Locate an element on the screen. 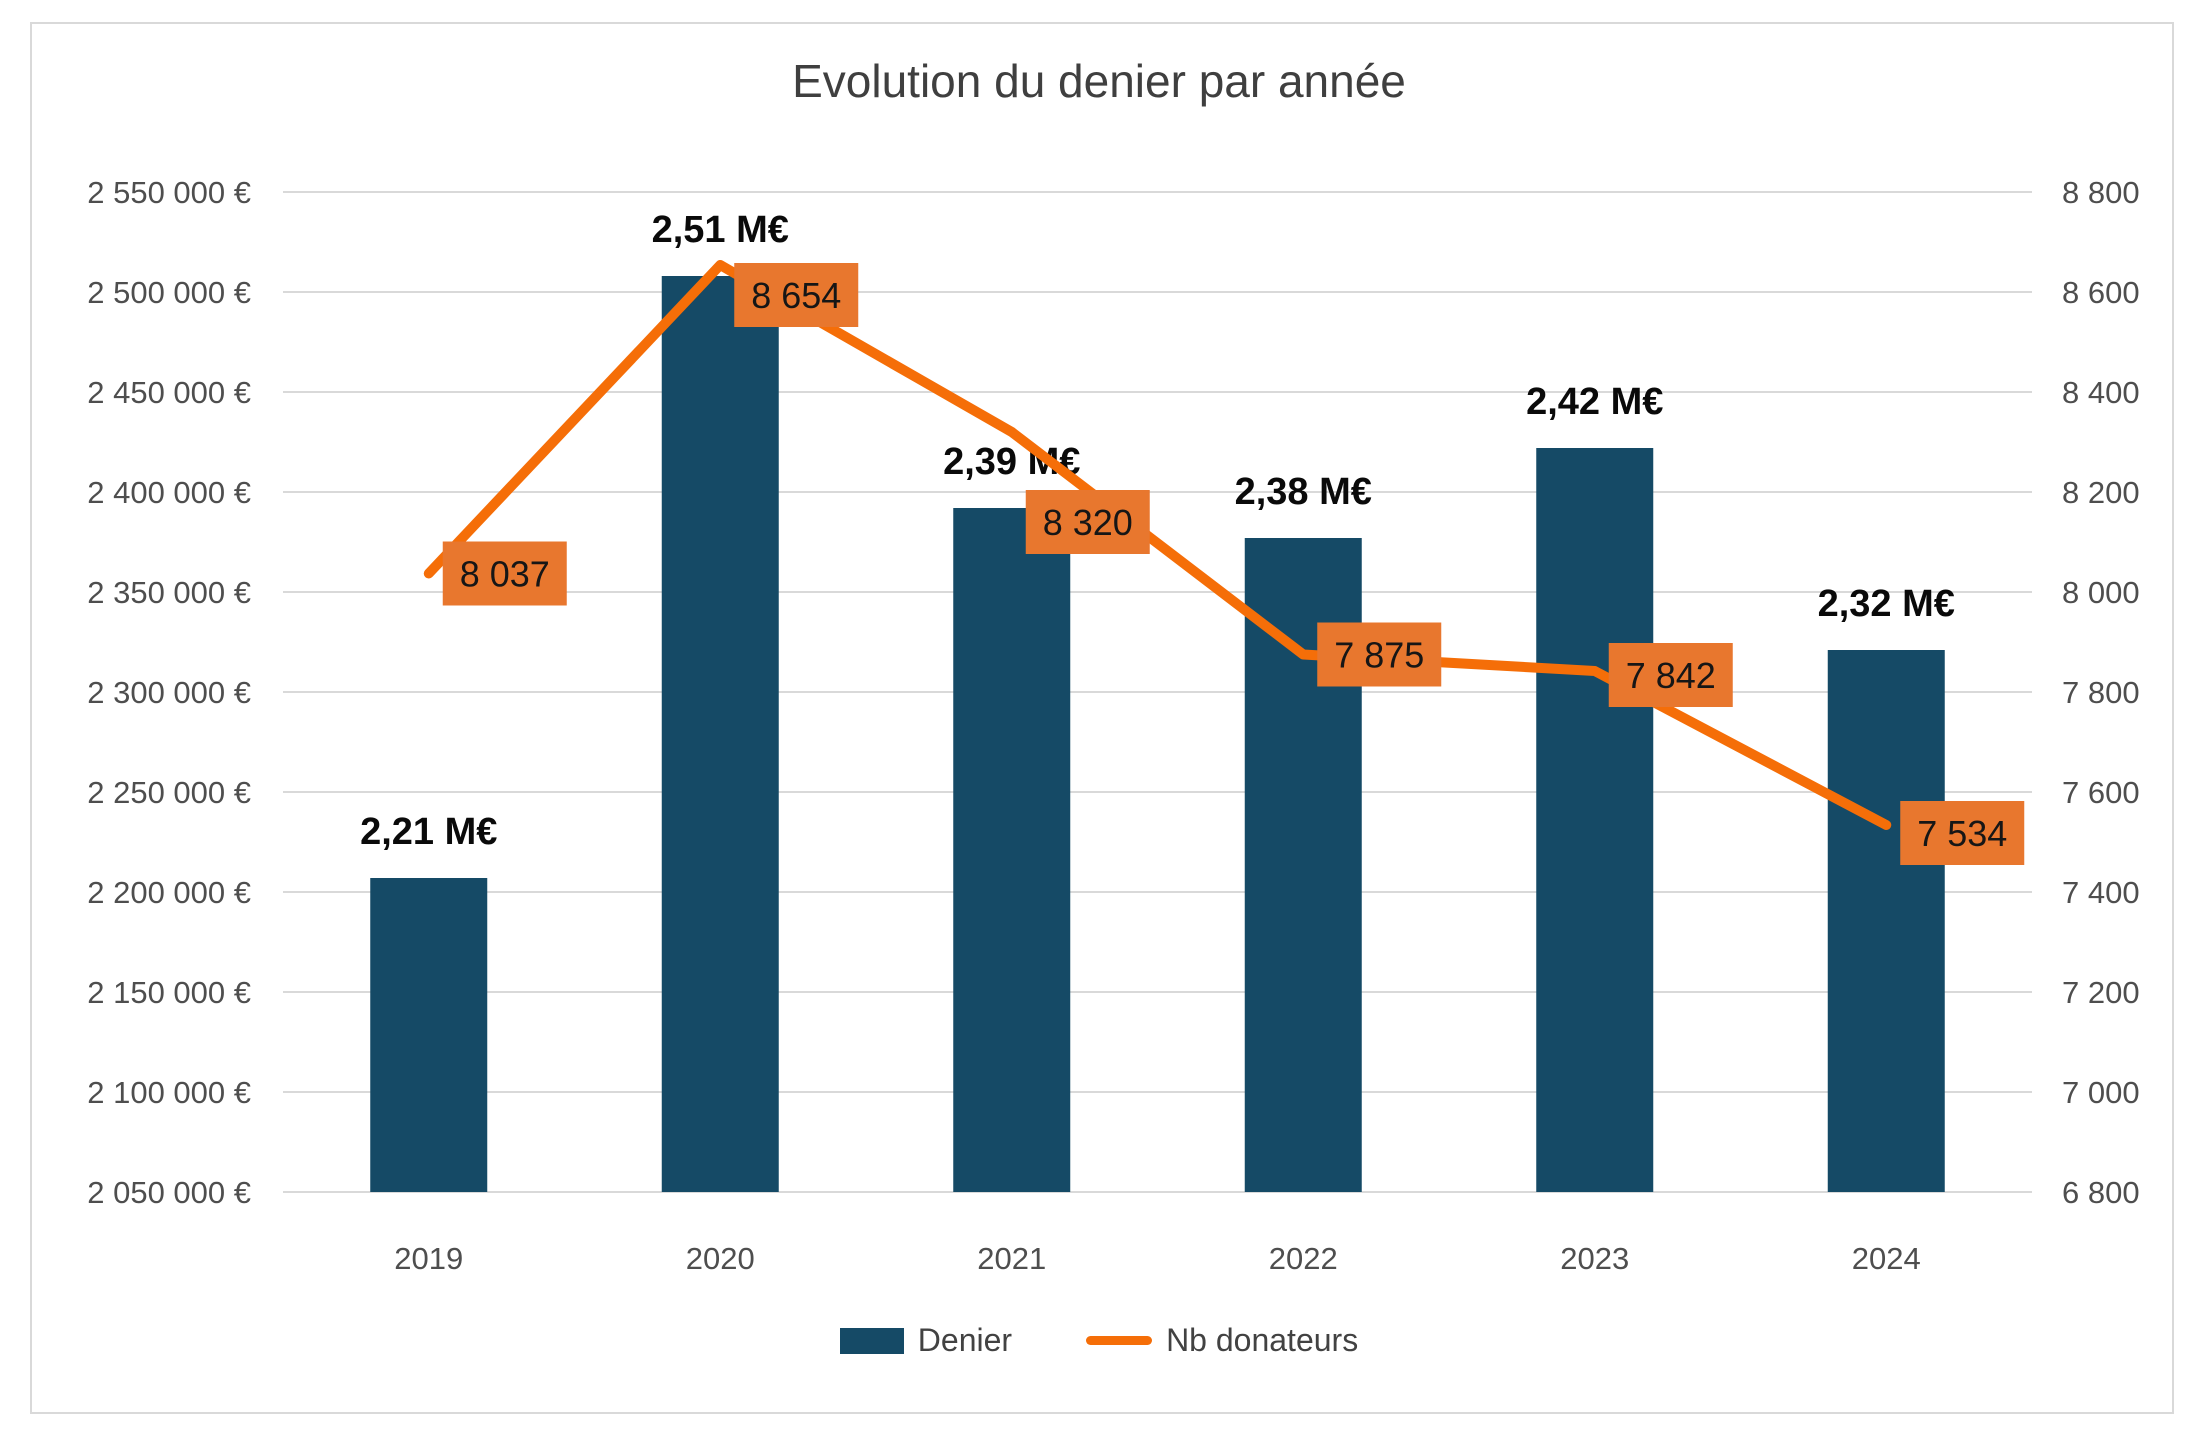 The image size is (2198, 1434). bar-2024 is located at coordinates (1886, 921).